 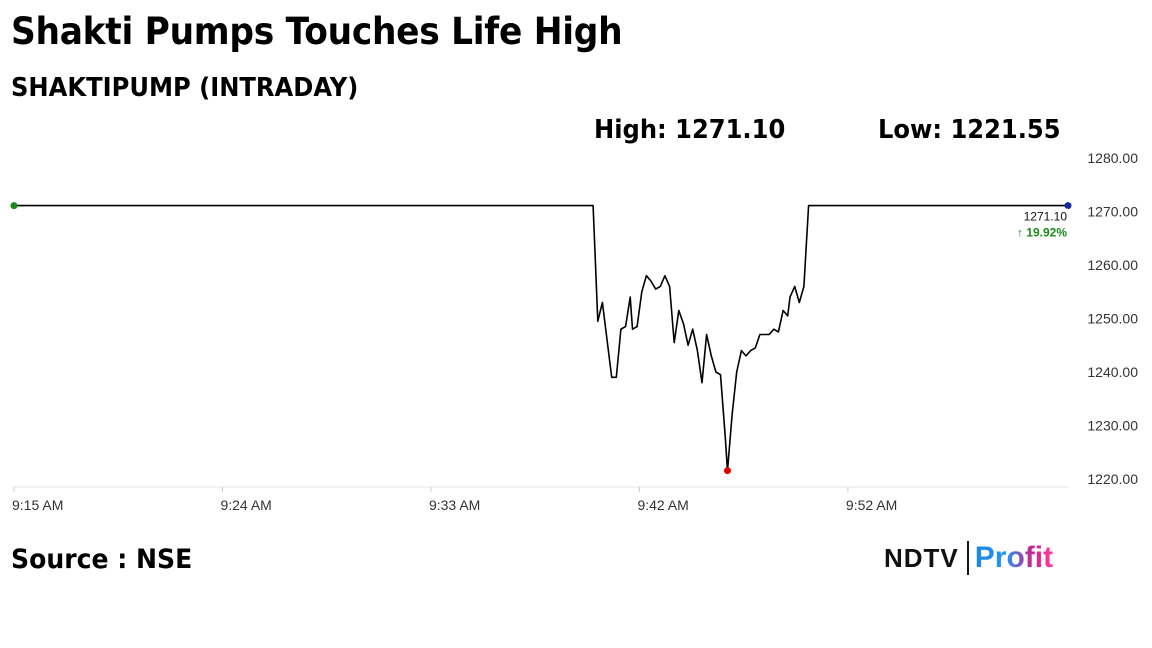 What do you see at coordinates (245, 505) in the screenshot?
I see `x-tick-label: 9:24 AM` at bounding box center [245, 505].